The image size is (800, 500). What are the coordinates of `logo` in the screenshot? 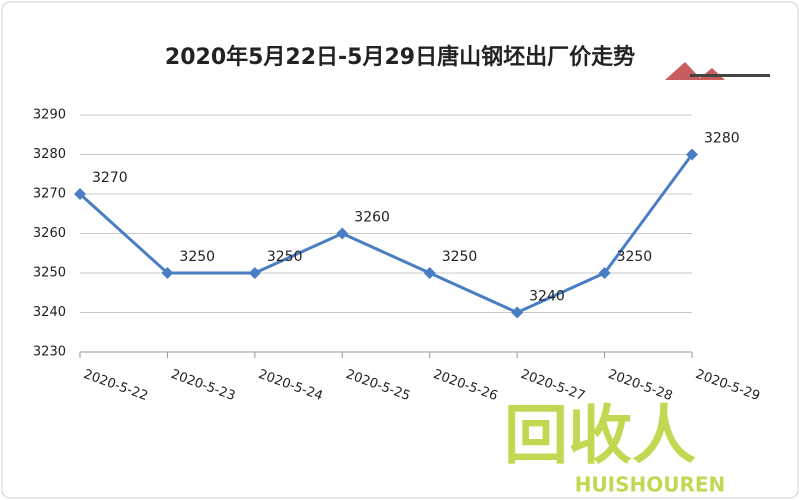 It's located at (717, 71).